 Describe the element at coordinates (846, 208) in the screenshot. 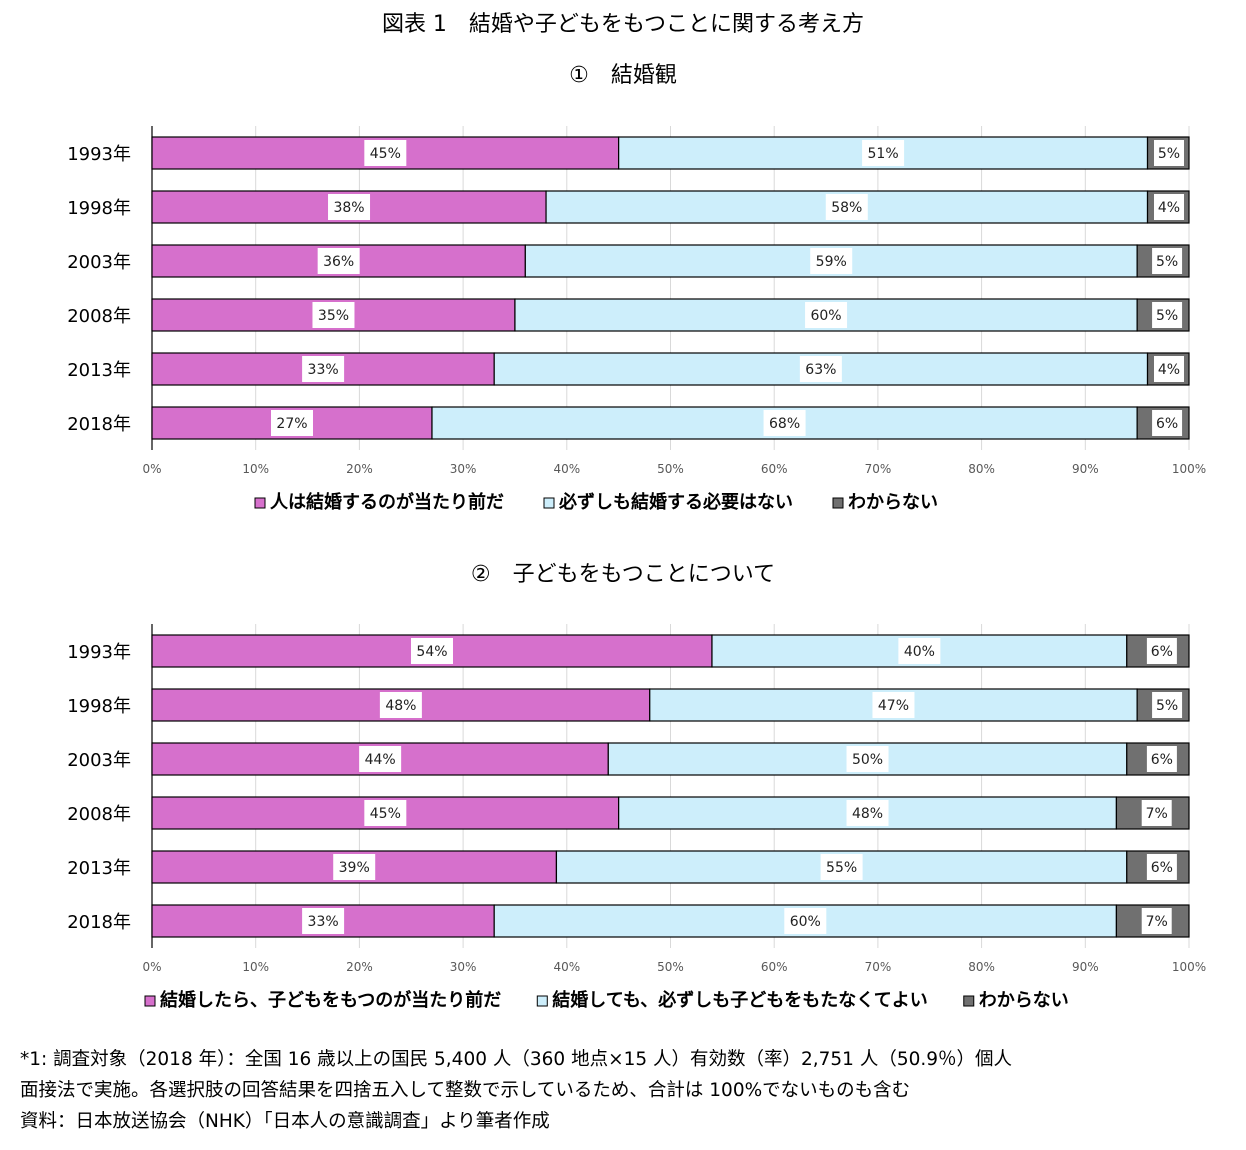

I see `data-label: 58%` at that location.